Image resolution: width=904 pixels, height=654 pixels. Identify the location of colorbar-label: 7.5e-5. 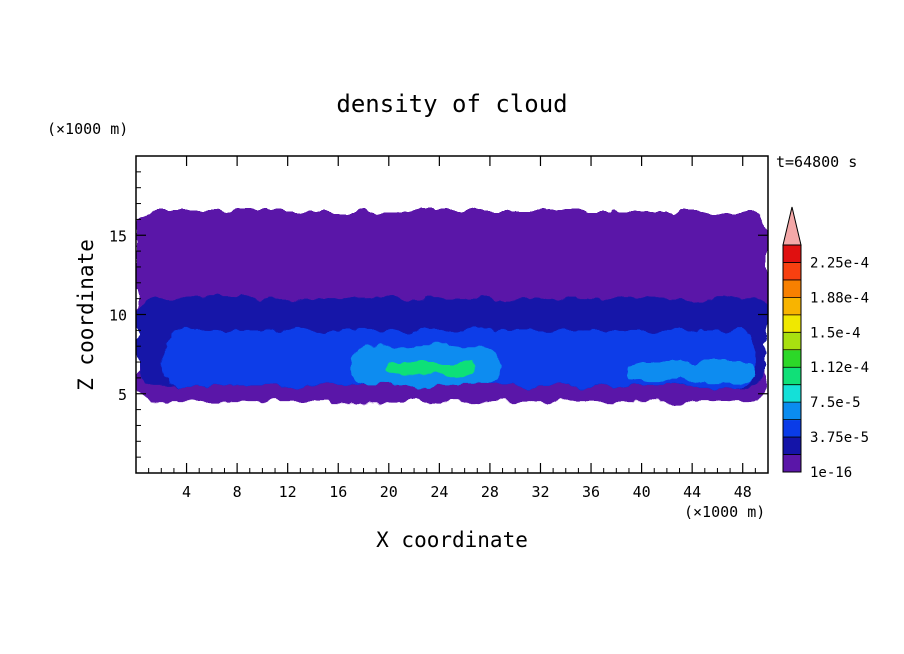
(835, 403).